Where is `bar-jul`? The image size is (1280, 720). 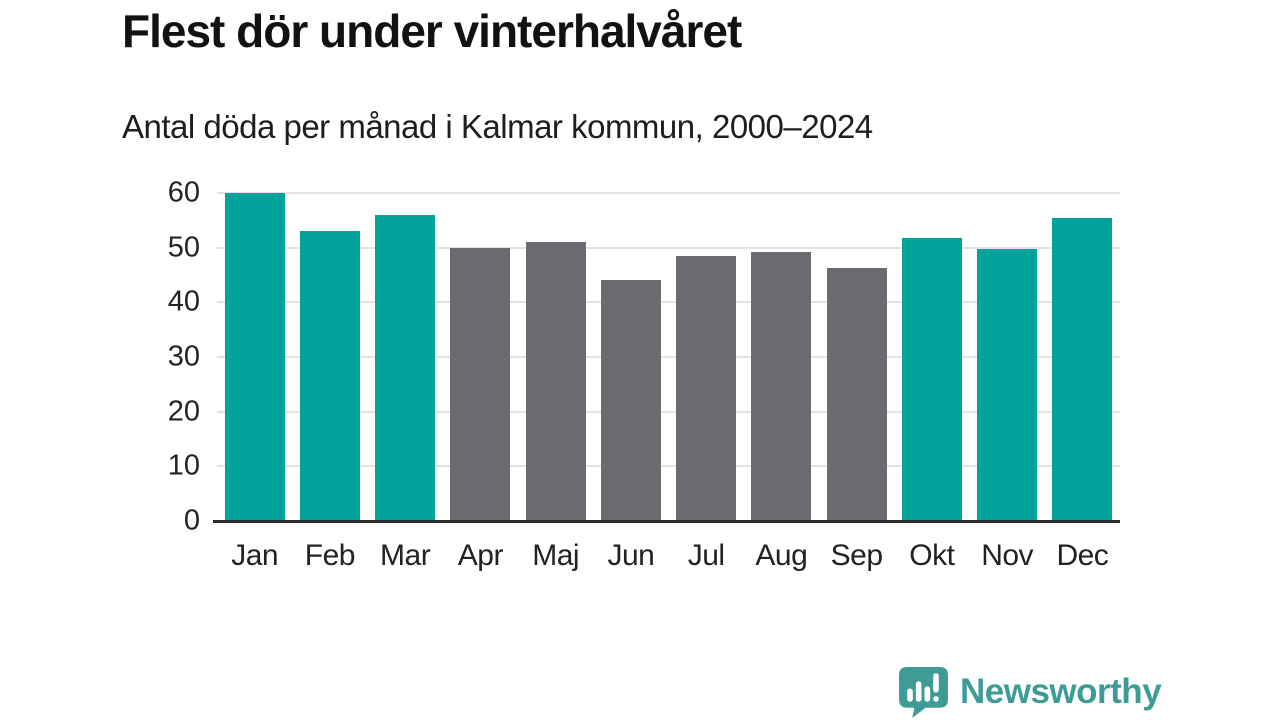
bar-jul is located at coordinates (706, 388).